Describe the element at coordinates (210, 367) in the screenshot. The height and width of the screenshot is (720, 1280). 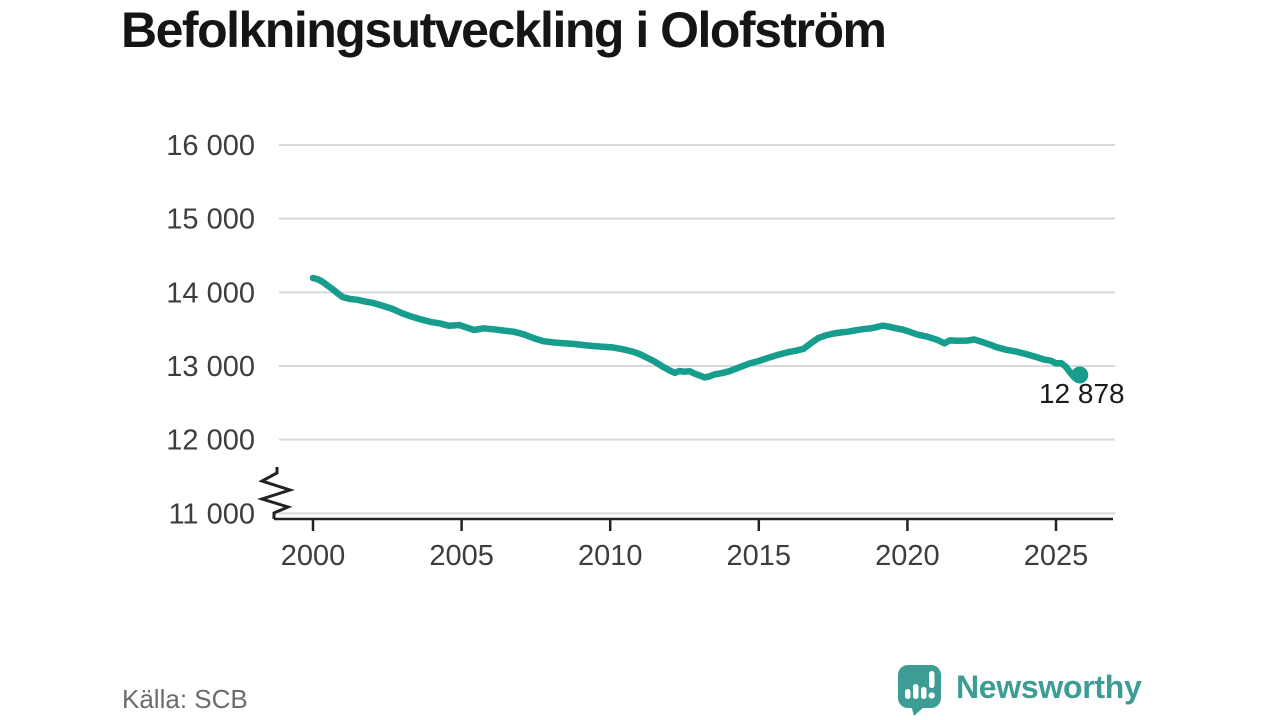
I see `y-tick-label: 13 000` at that location.